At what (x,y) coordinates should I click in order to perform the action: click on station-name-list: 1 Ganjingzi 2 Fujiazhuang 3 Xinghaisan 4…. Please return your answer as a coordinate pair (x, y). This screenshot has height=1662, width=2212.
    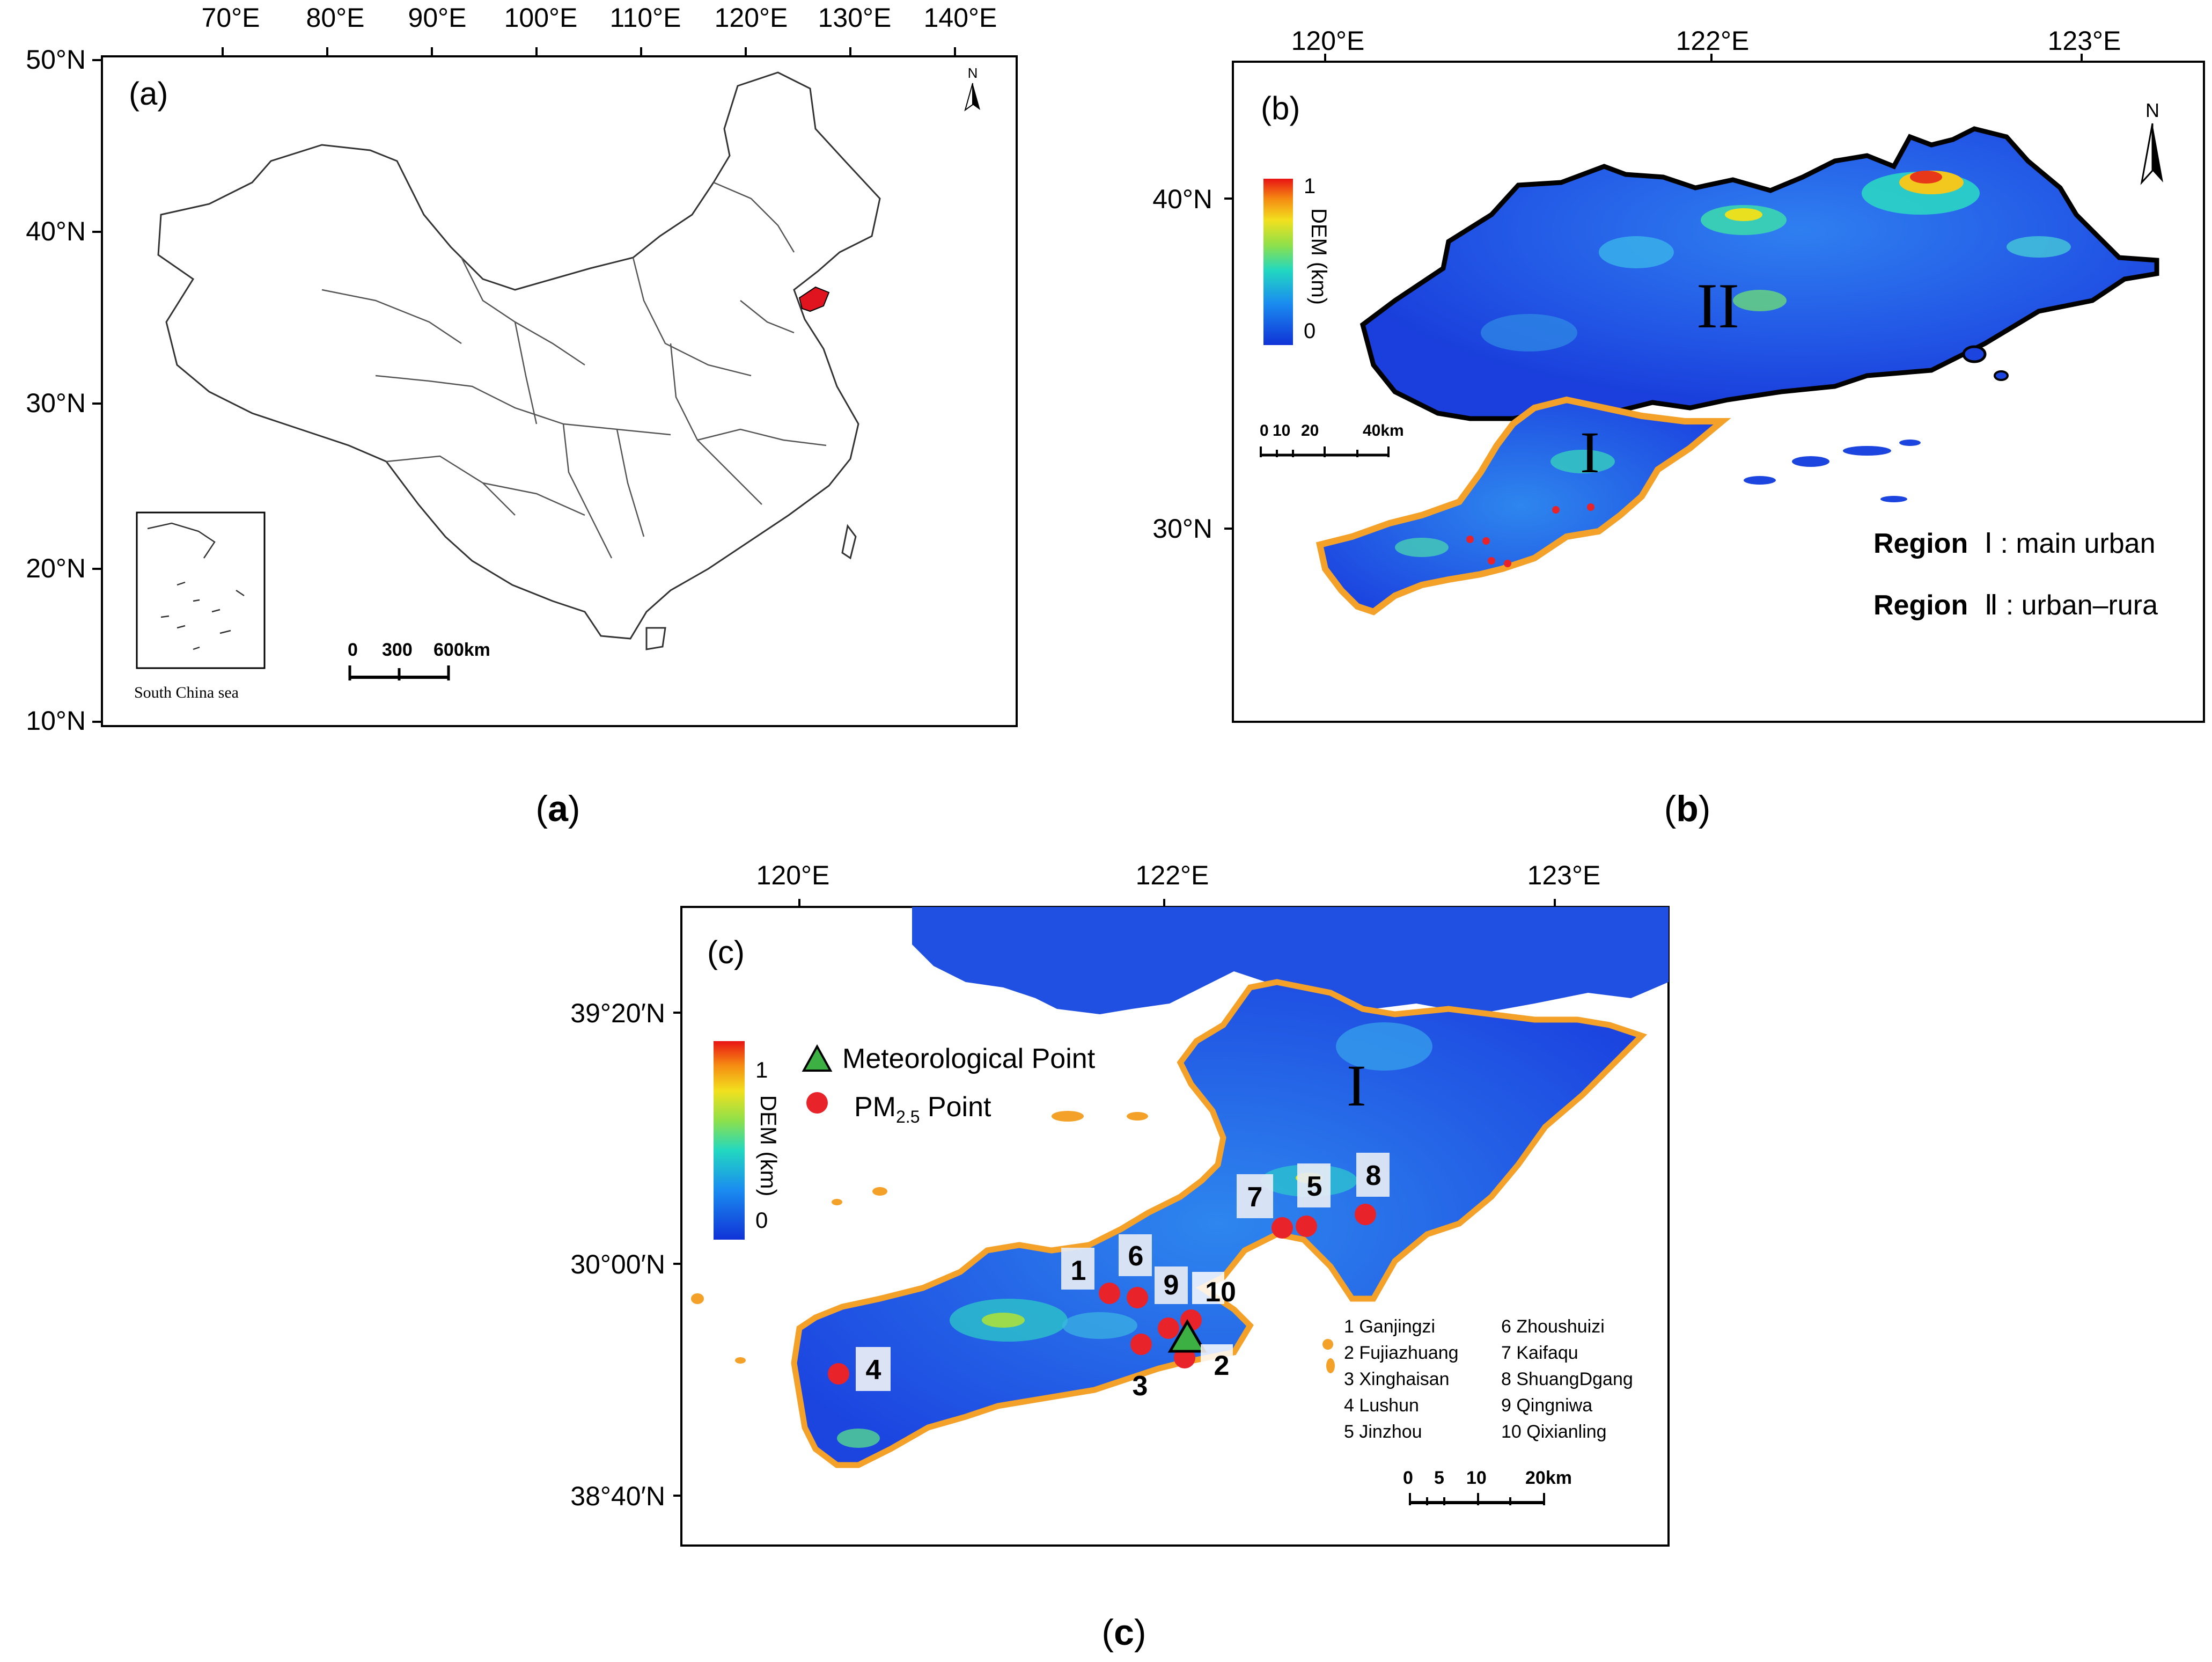
    Looking at the image, I should click on (1488, 1379).